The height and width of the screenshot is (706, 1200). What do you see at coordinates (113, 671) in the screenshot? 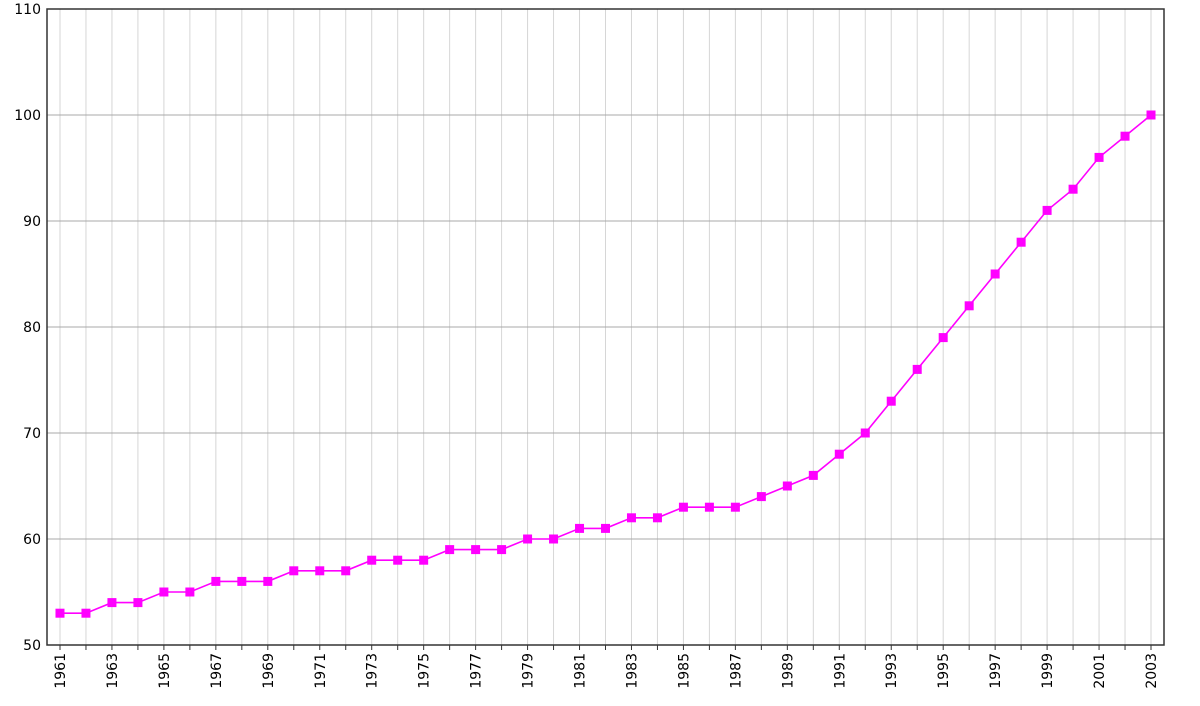
I see `x-tick-label: 1963` at bounding box center [113, 671].